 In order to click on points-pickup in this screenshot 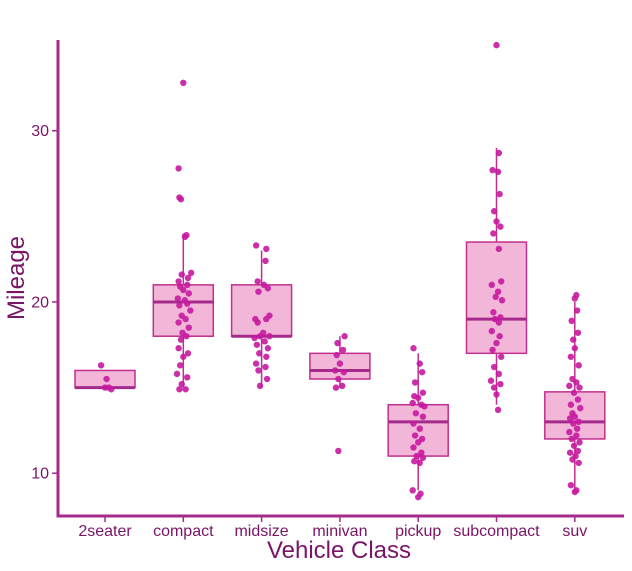, I will do `click(418, 423)`.